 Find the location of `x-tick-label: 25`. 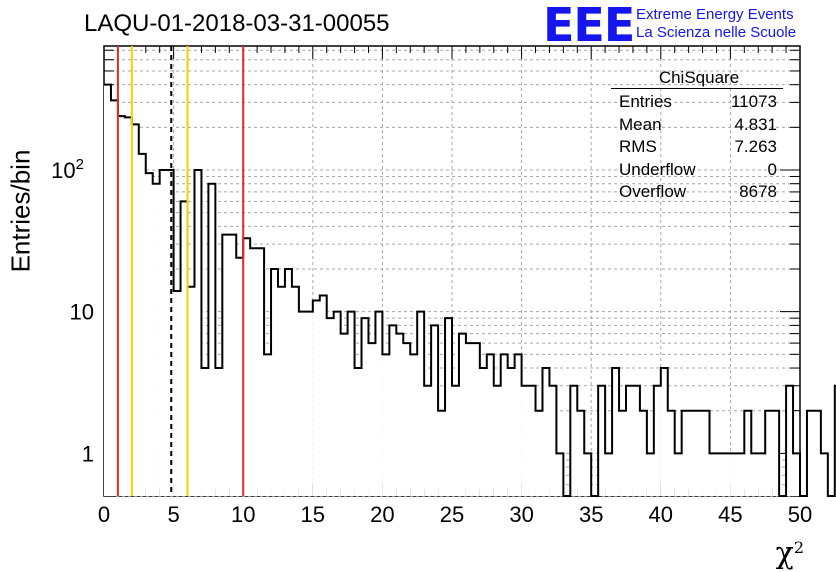

x-tick-label: 25 is located at coordinates (452, 514).